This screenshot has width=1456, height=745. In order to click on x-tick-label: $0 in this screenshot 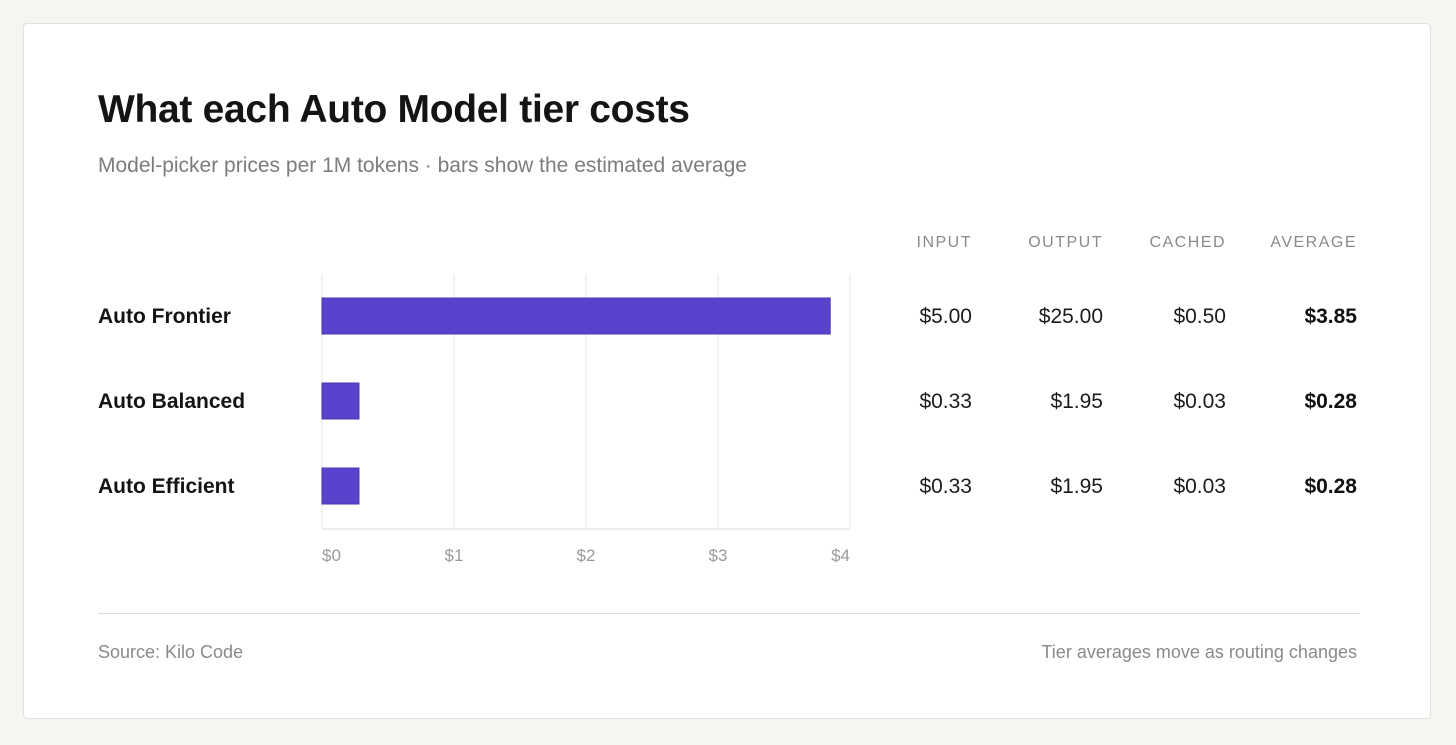, I will do `click(331, 555)`.